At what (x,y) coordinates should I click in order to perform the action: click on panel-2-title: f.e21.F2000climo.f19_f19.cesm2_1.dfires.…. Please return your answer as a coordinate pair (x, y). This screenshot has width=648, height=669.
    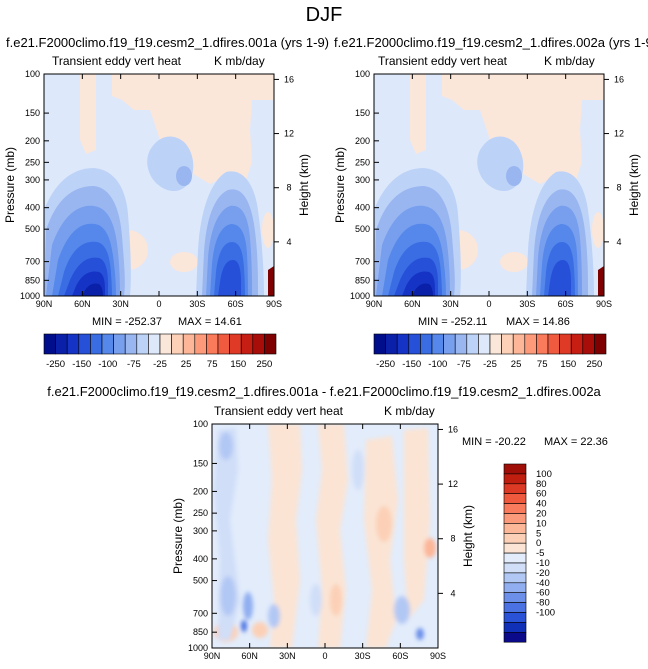
    Looking at the image, I should click on (491, 42).